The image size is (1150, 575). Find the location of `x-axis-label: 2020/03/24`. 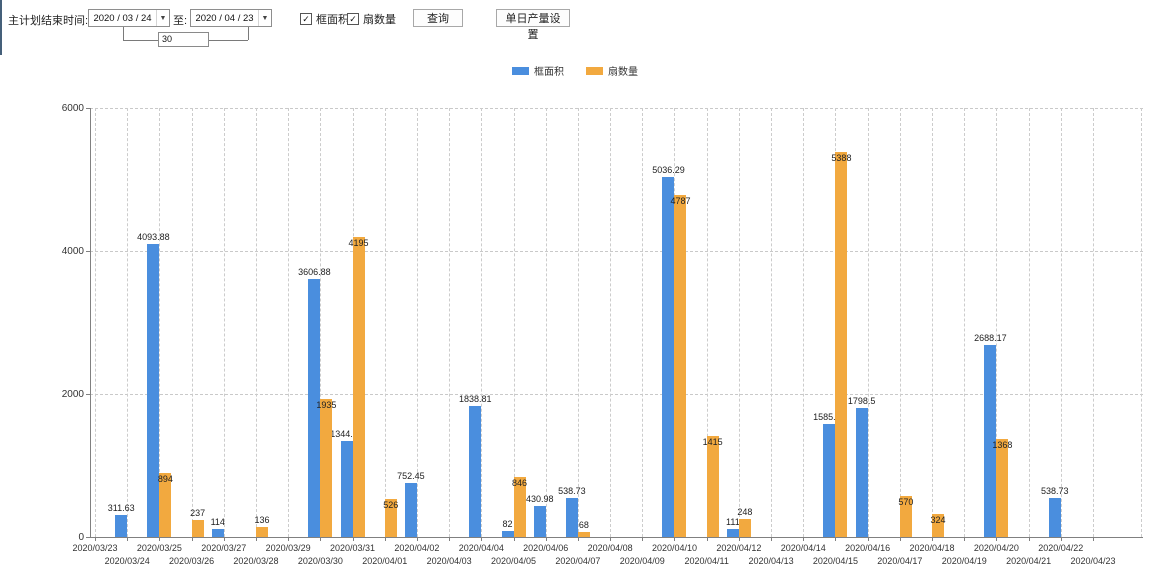

x-axis-label: 2020/03/24 is located at coordinates (127, 561).